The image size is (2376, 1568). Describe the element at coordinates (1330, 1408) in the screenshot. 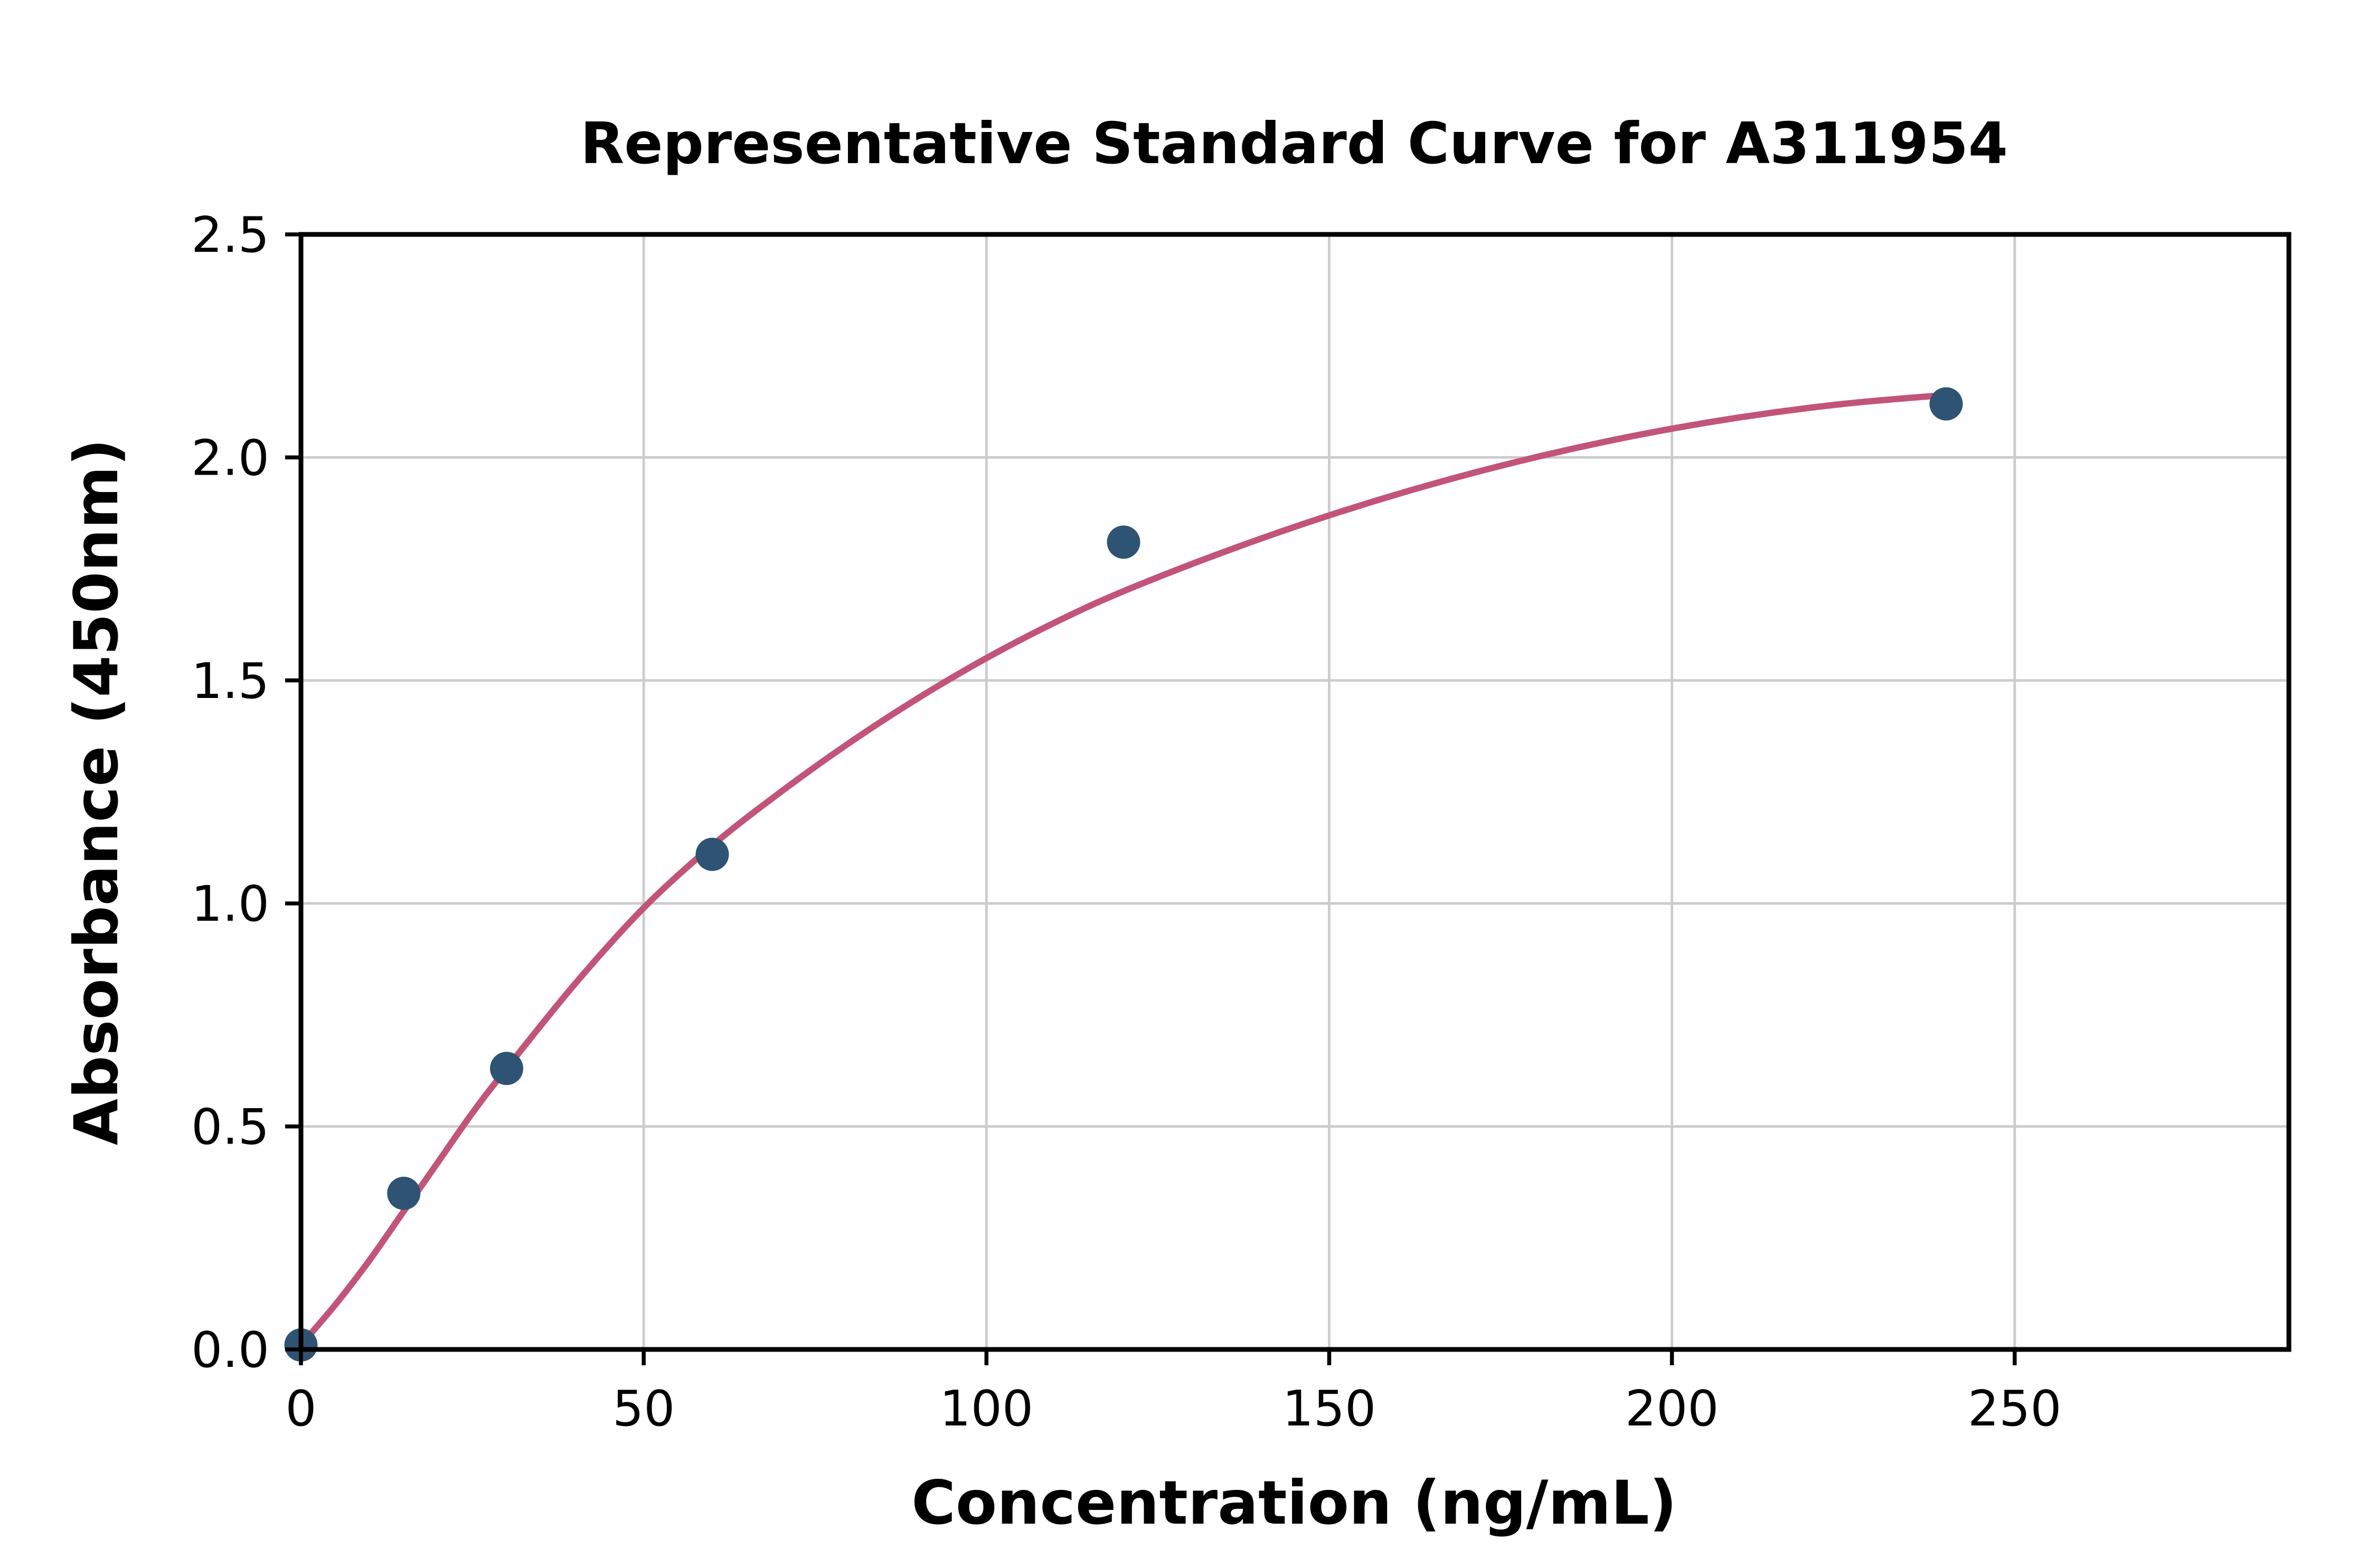

I see `x-tick-label: 150` at that location.